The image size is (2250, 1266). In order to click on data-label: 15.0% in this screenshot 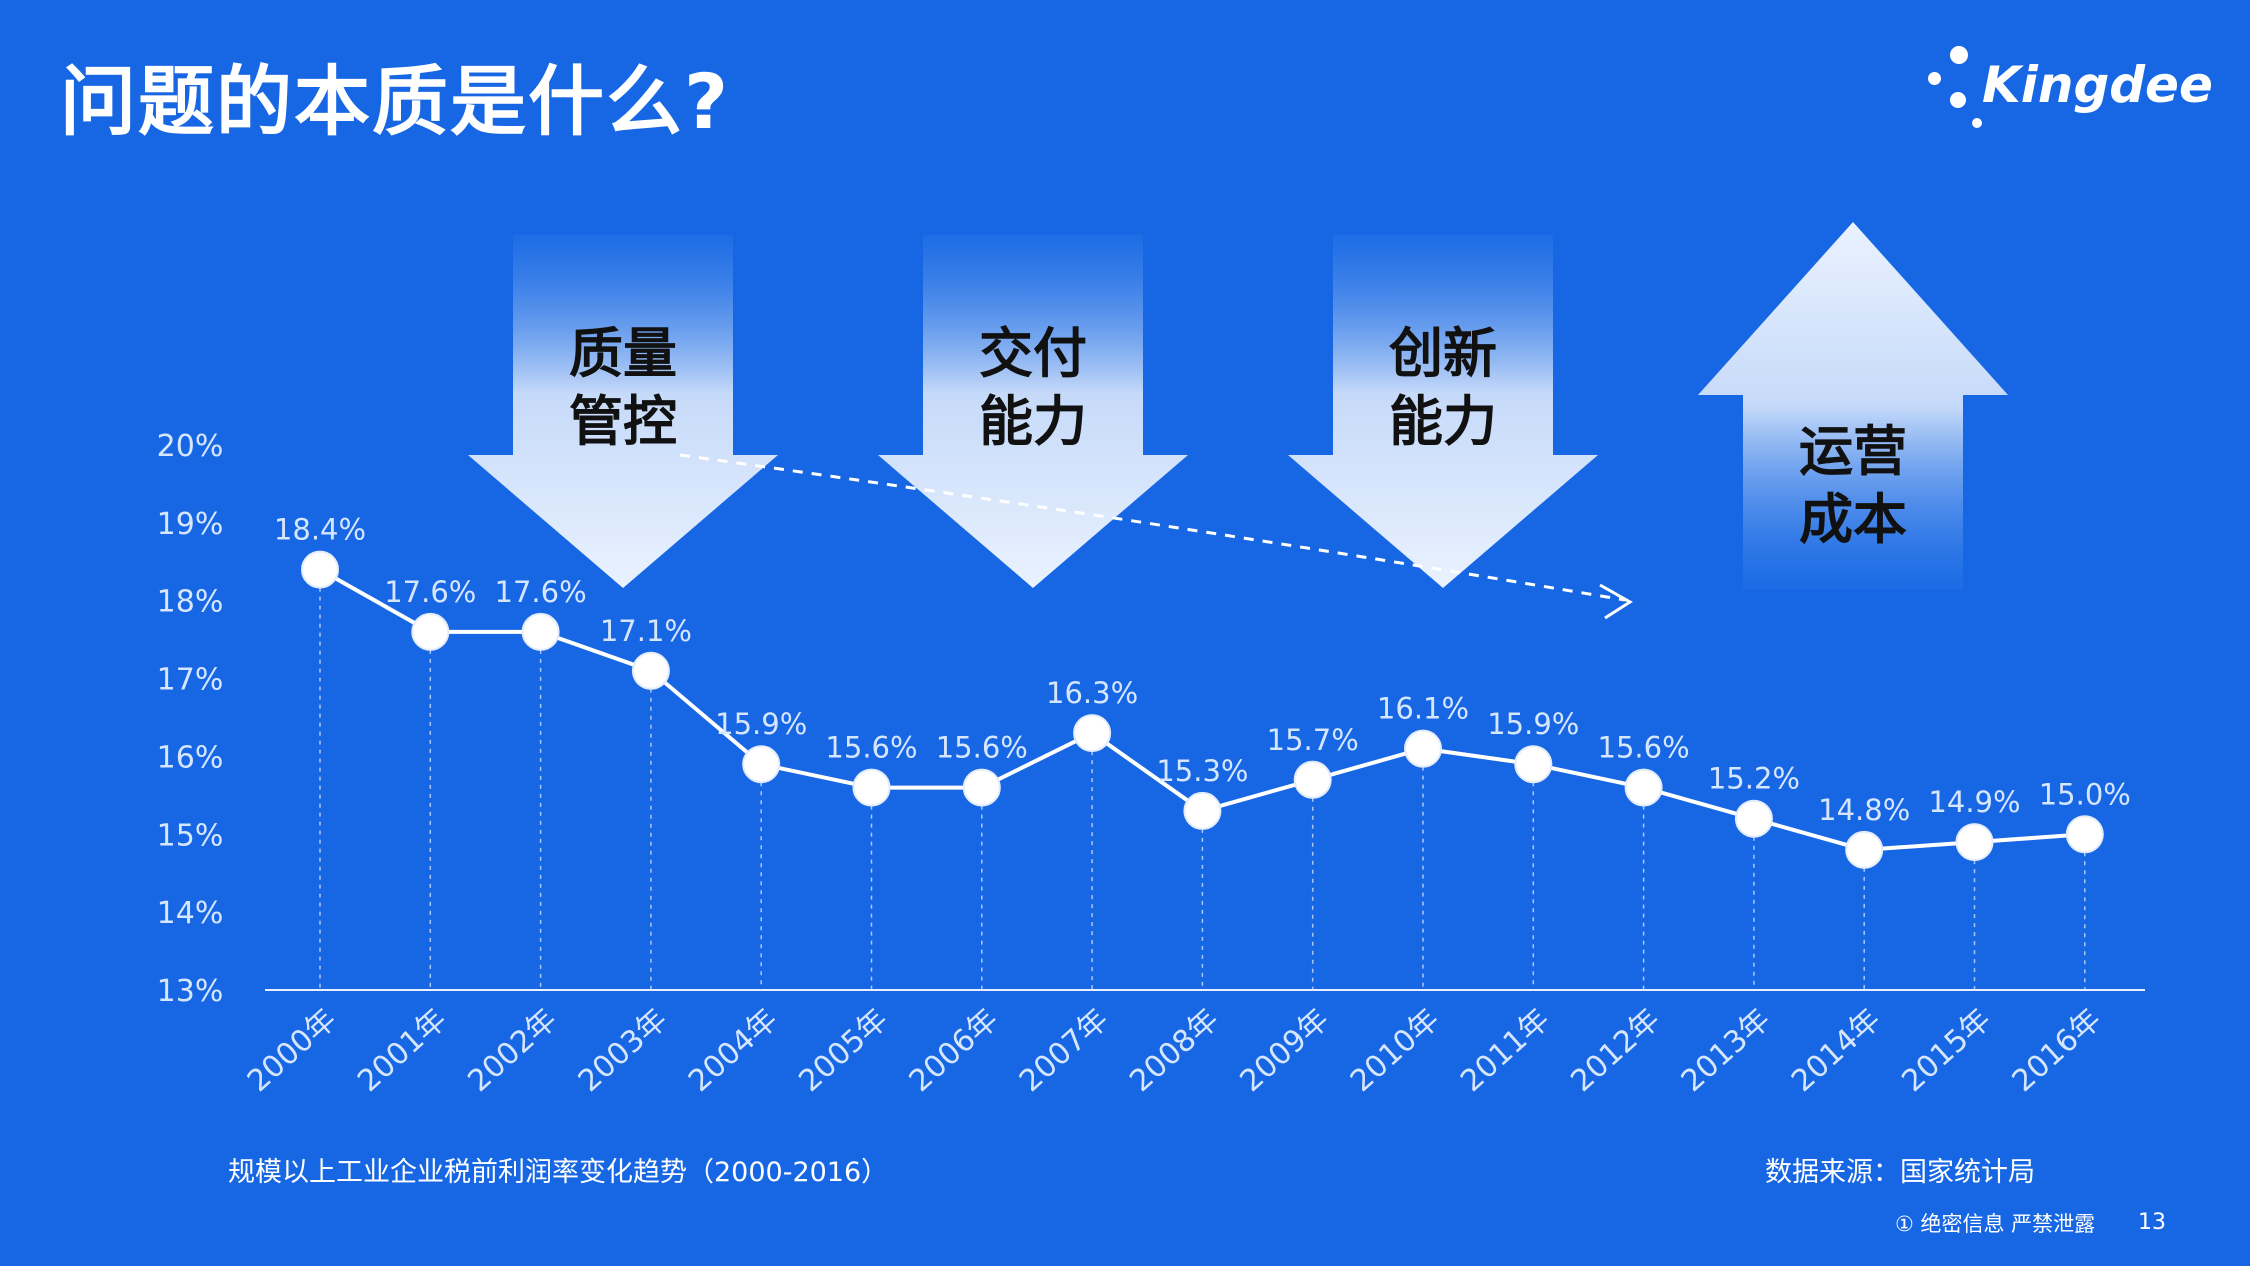, I will do `click(2085, 794)`.